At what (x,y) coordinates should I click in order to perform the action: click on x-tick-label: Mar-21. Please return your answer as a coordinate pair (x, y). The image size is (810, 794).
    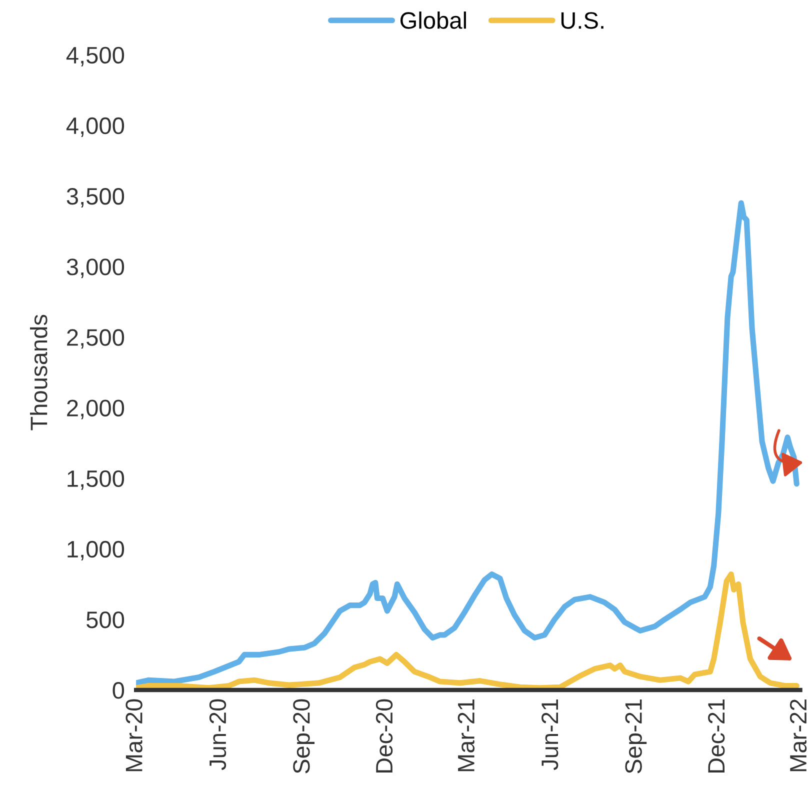
    Looking at the image, I should click on (466, 735).